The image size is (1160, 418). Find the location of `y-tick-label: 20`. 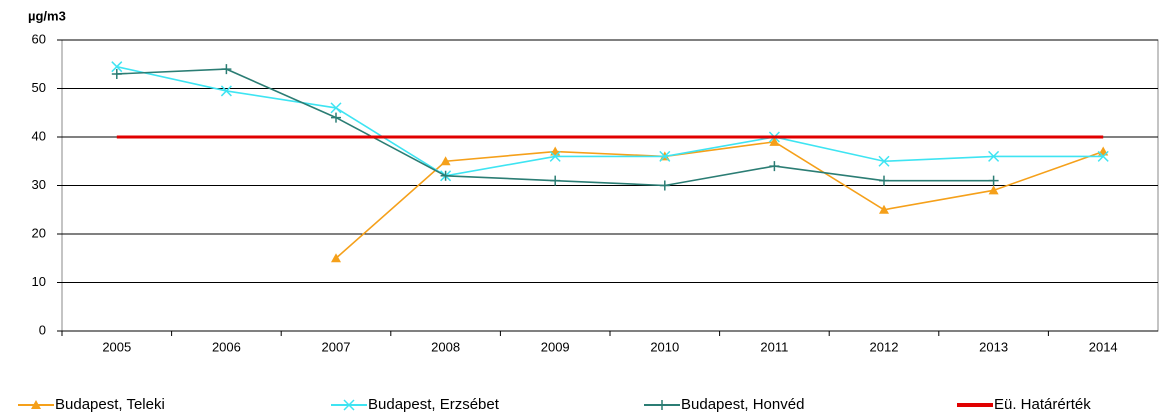

y-tick-label: 20 is located at coordinates (39, 232).